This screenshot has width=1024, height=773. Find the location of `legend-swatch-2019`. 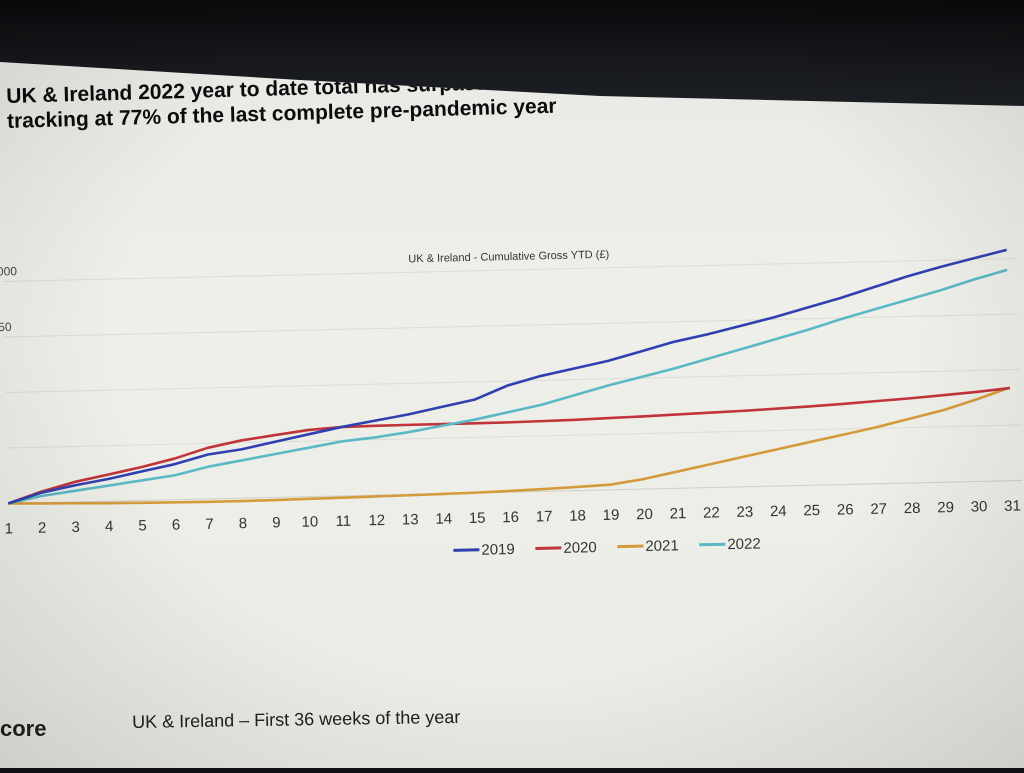

legend-swatch-2019 is located at coordinates (466, 550).